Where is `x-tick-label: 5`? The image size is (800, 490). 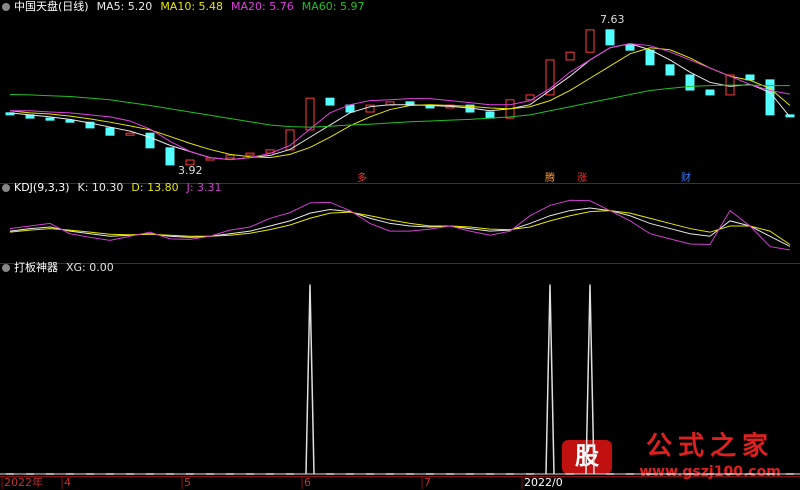 x-tick-label: 5 is located at coordinates (187, 482).